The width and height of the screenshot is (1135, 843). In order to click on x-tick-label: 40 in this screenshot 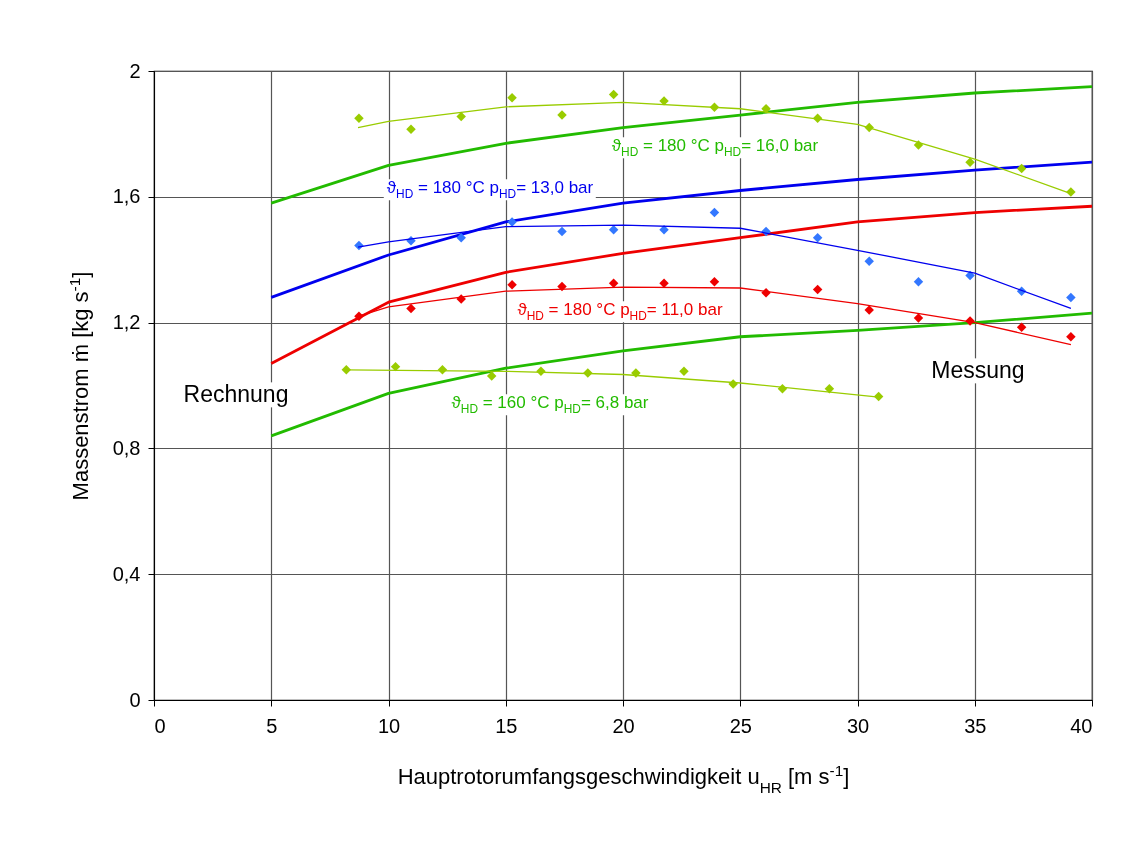, I will do `click(1081, 725)`.